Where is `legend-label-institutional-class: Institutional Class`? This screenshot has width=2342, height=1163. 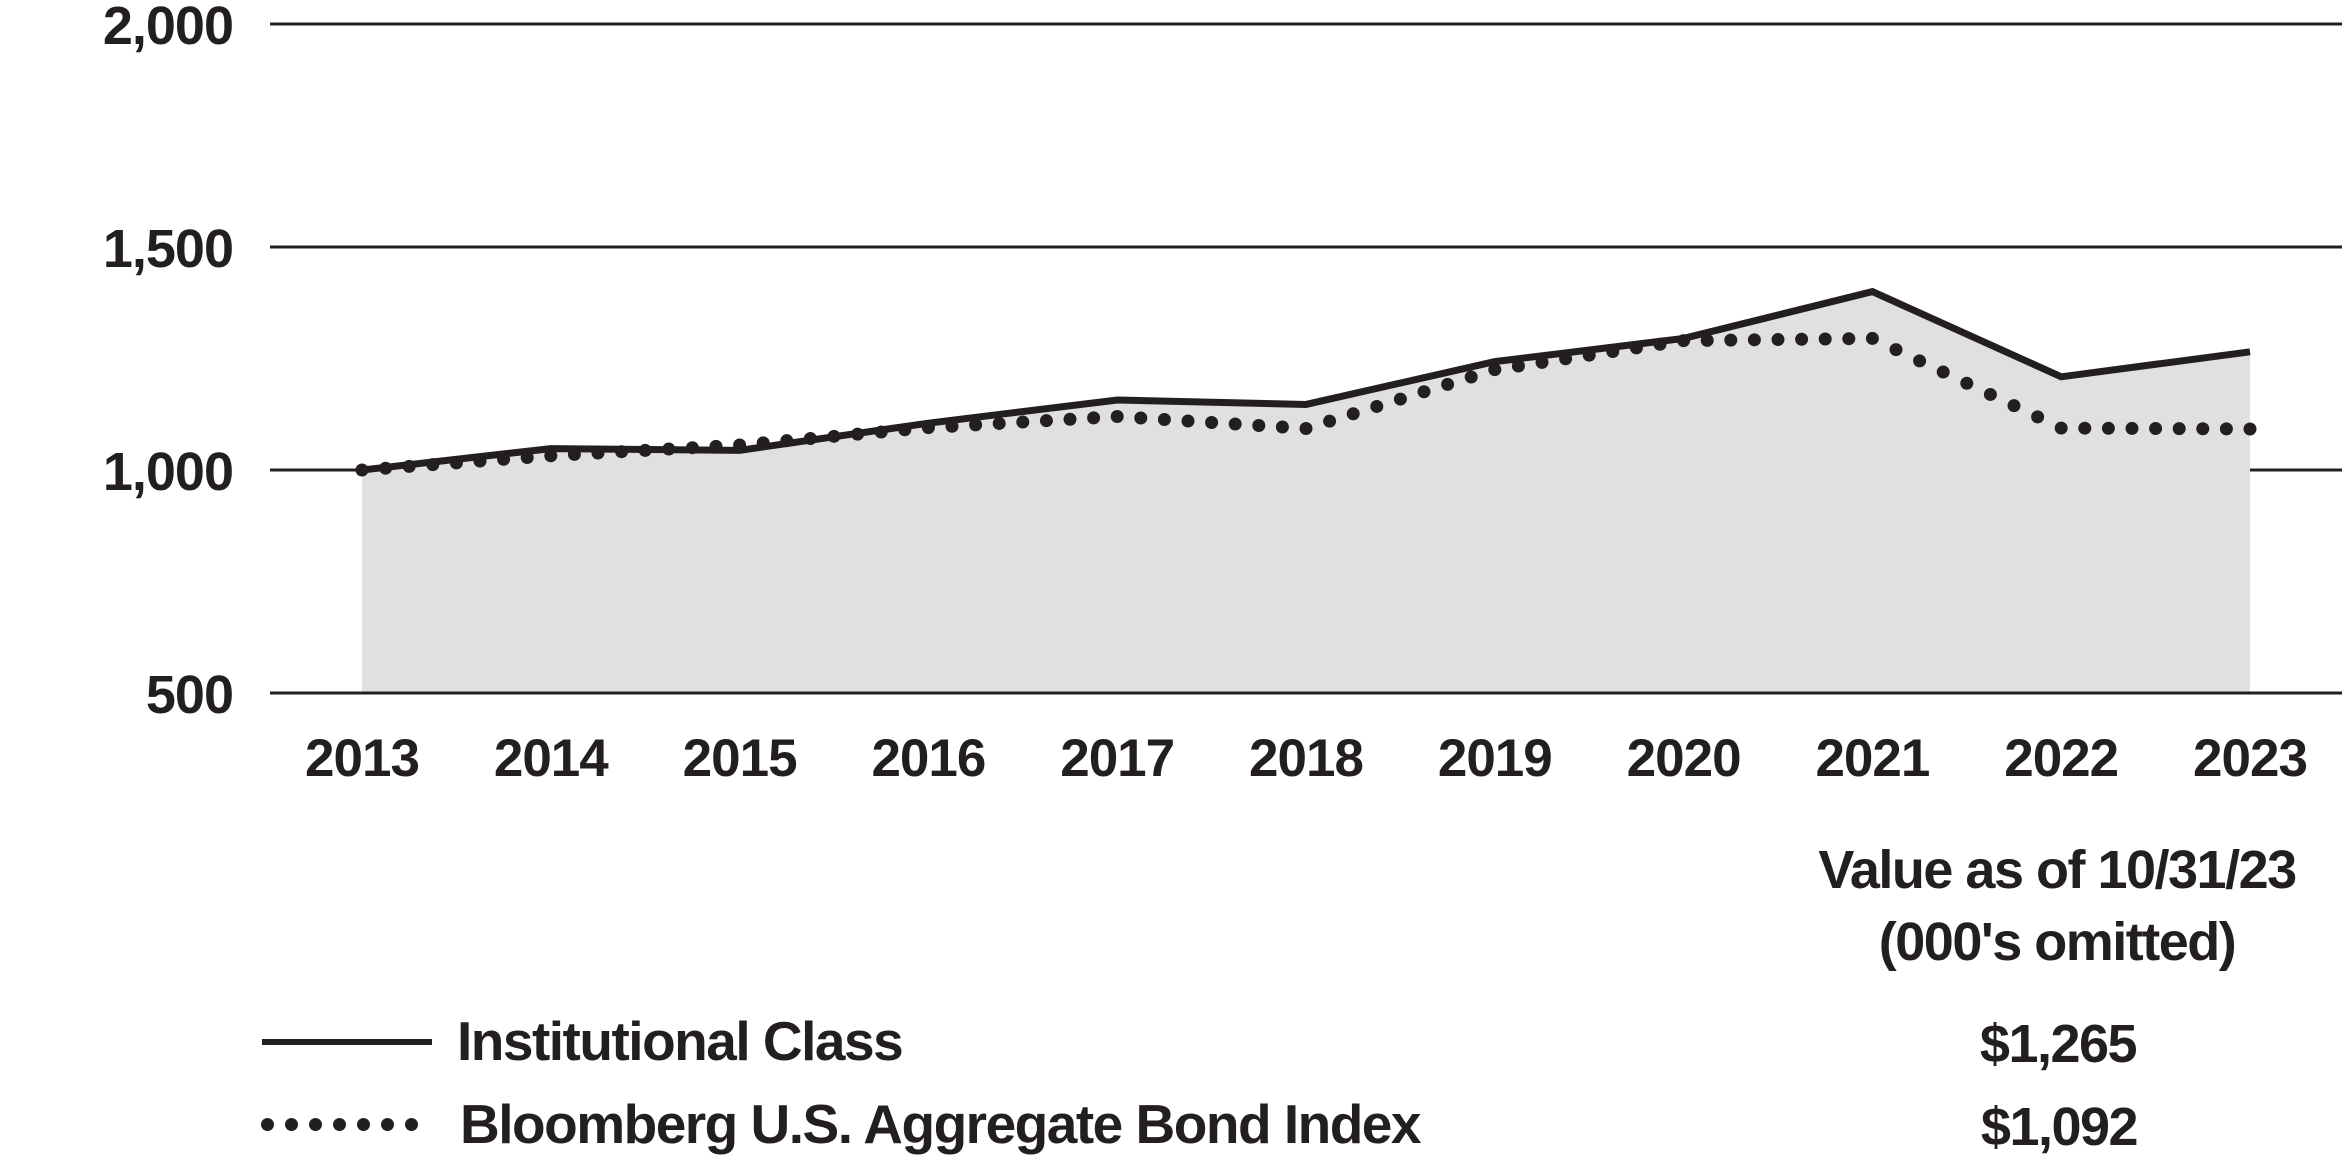
legend-label-institutional-class: Institutional Class is located at coordinates (680, 1041).